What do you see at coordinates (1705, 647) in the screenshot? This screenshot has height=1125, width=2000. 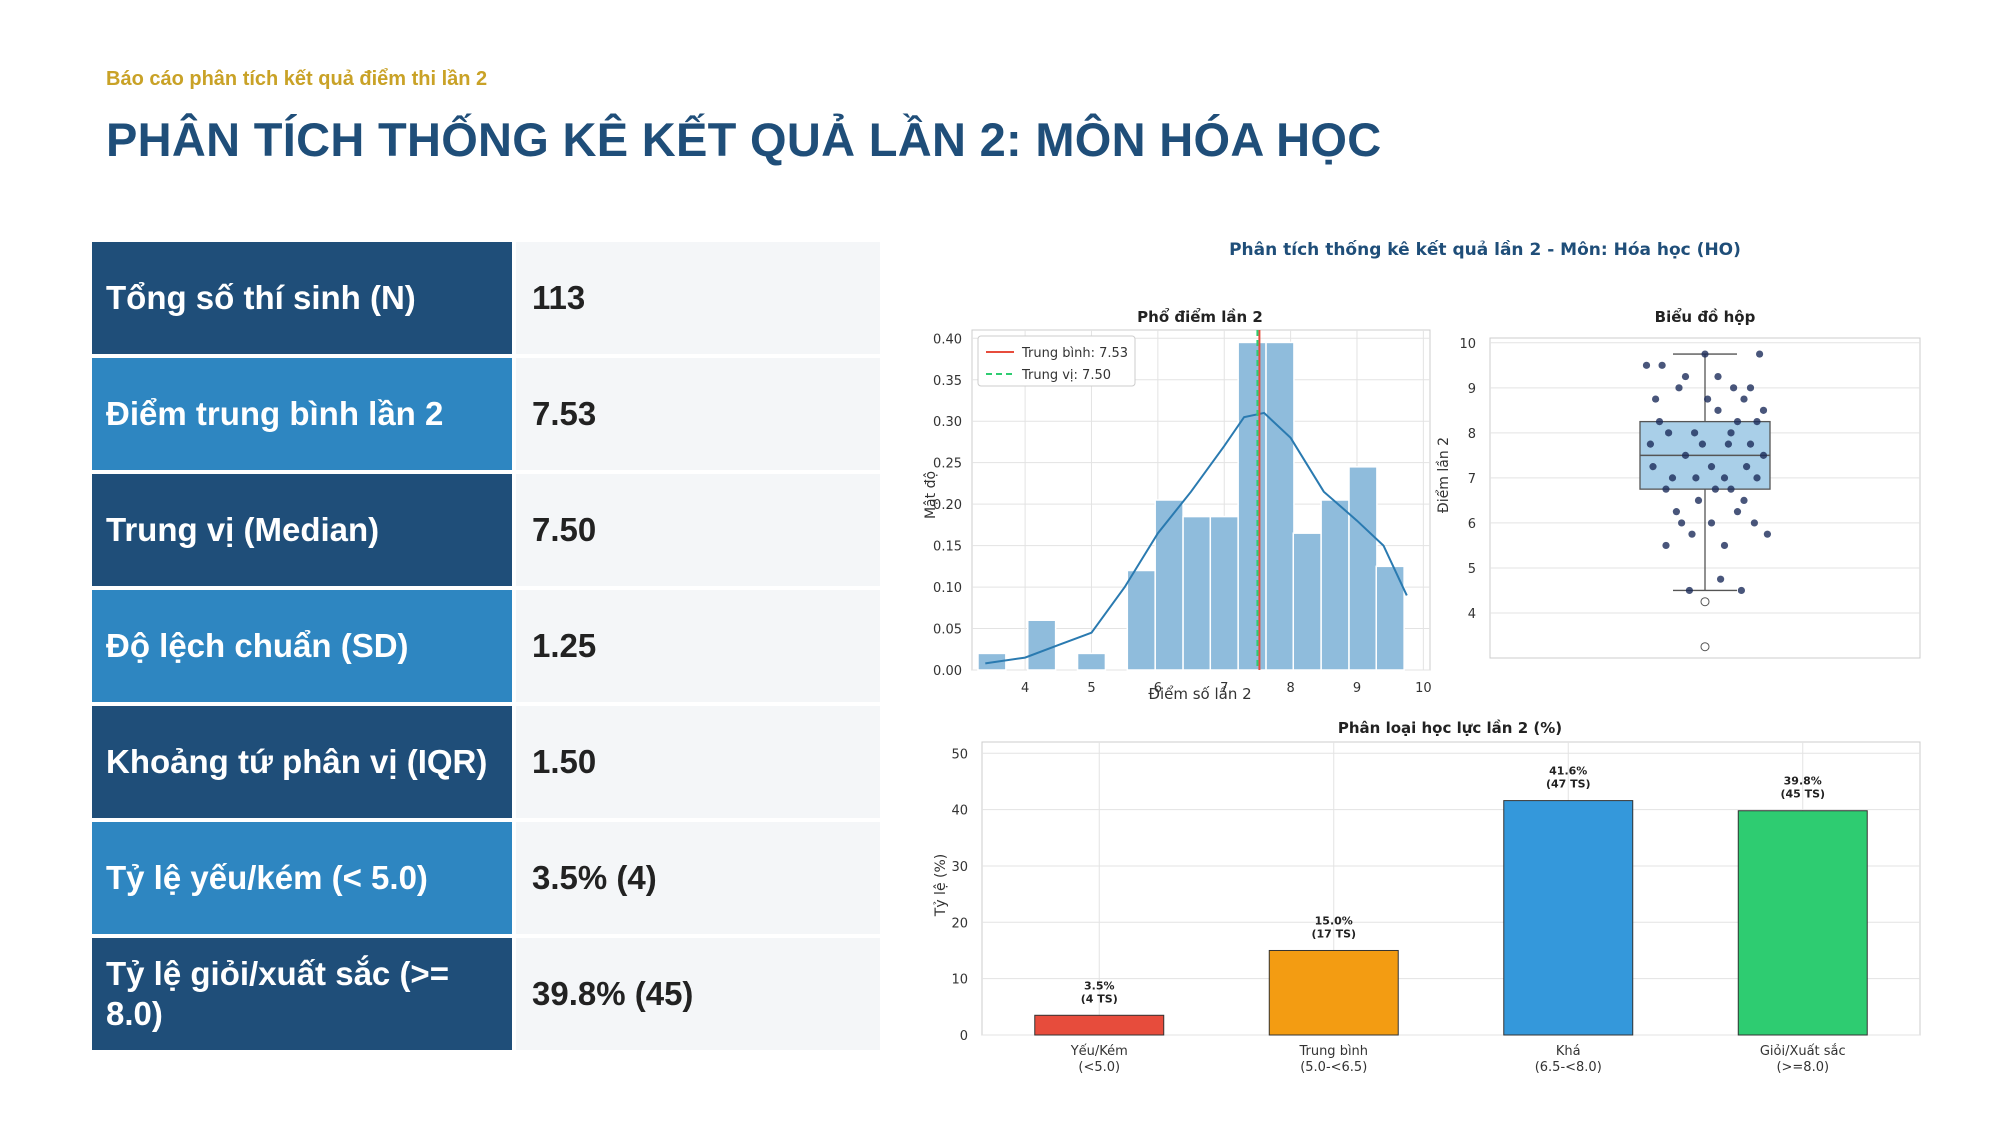 I see `outlier-point` at bounding box center [1705, 647].